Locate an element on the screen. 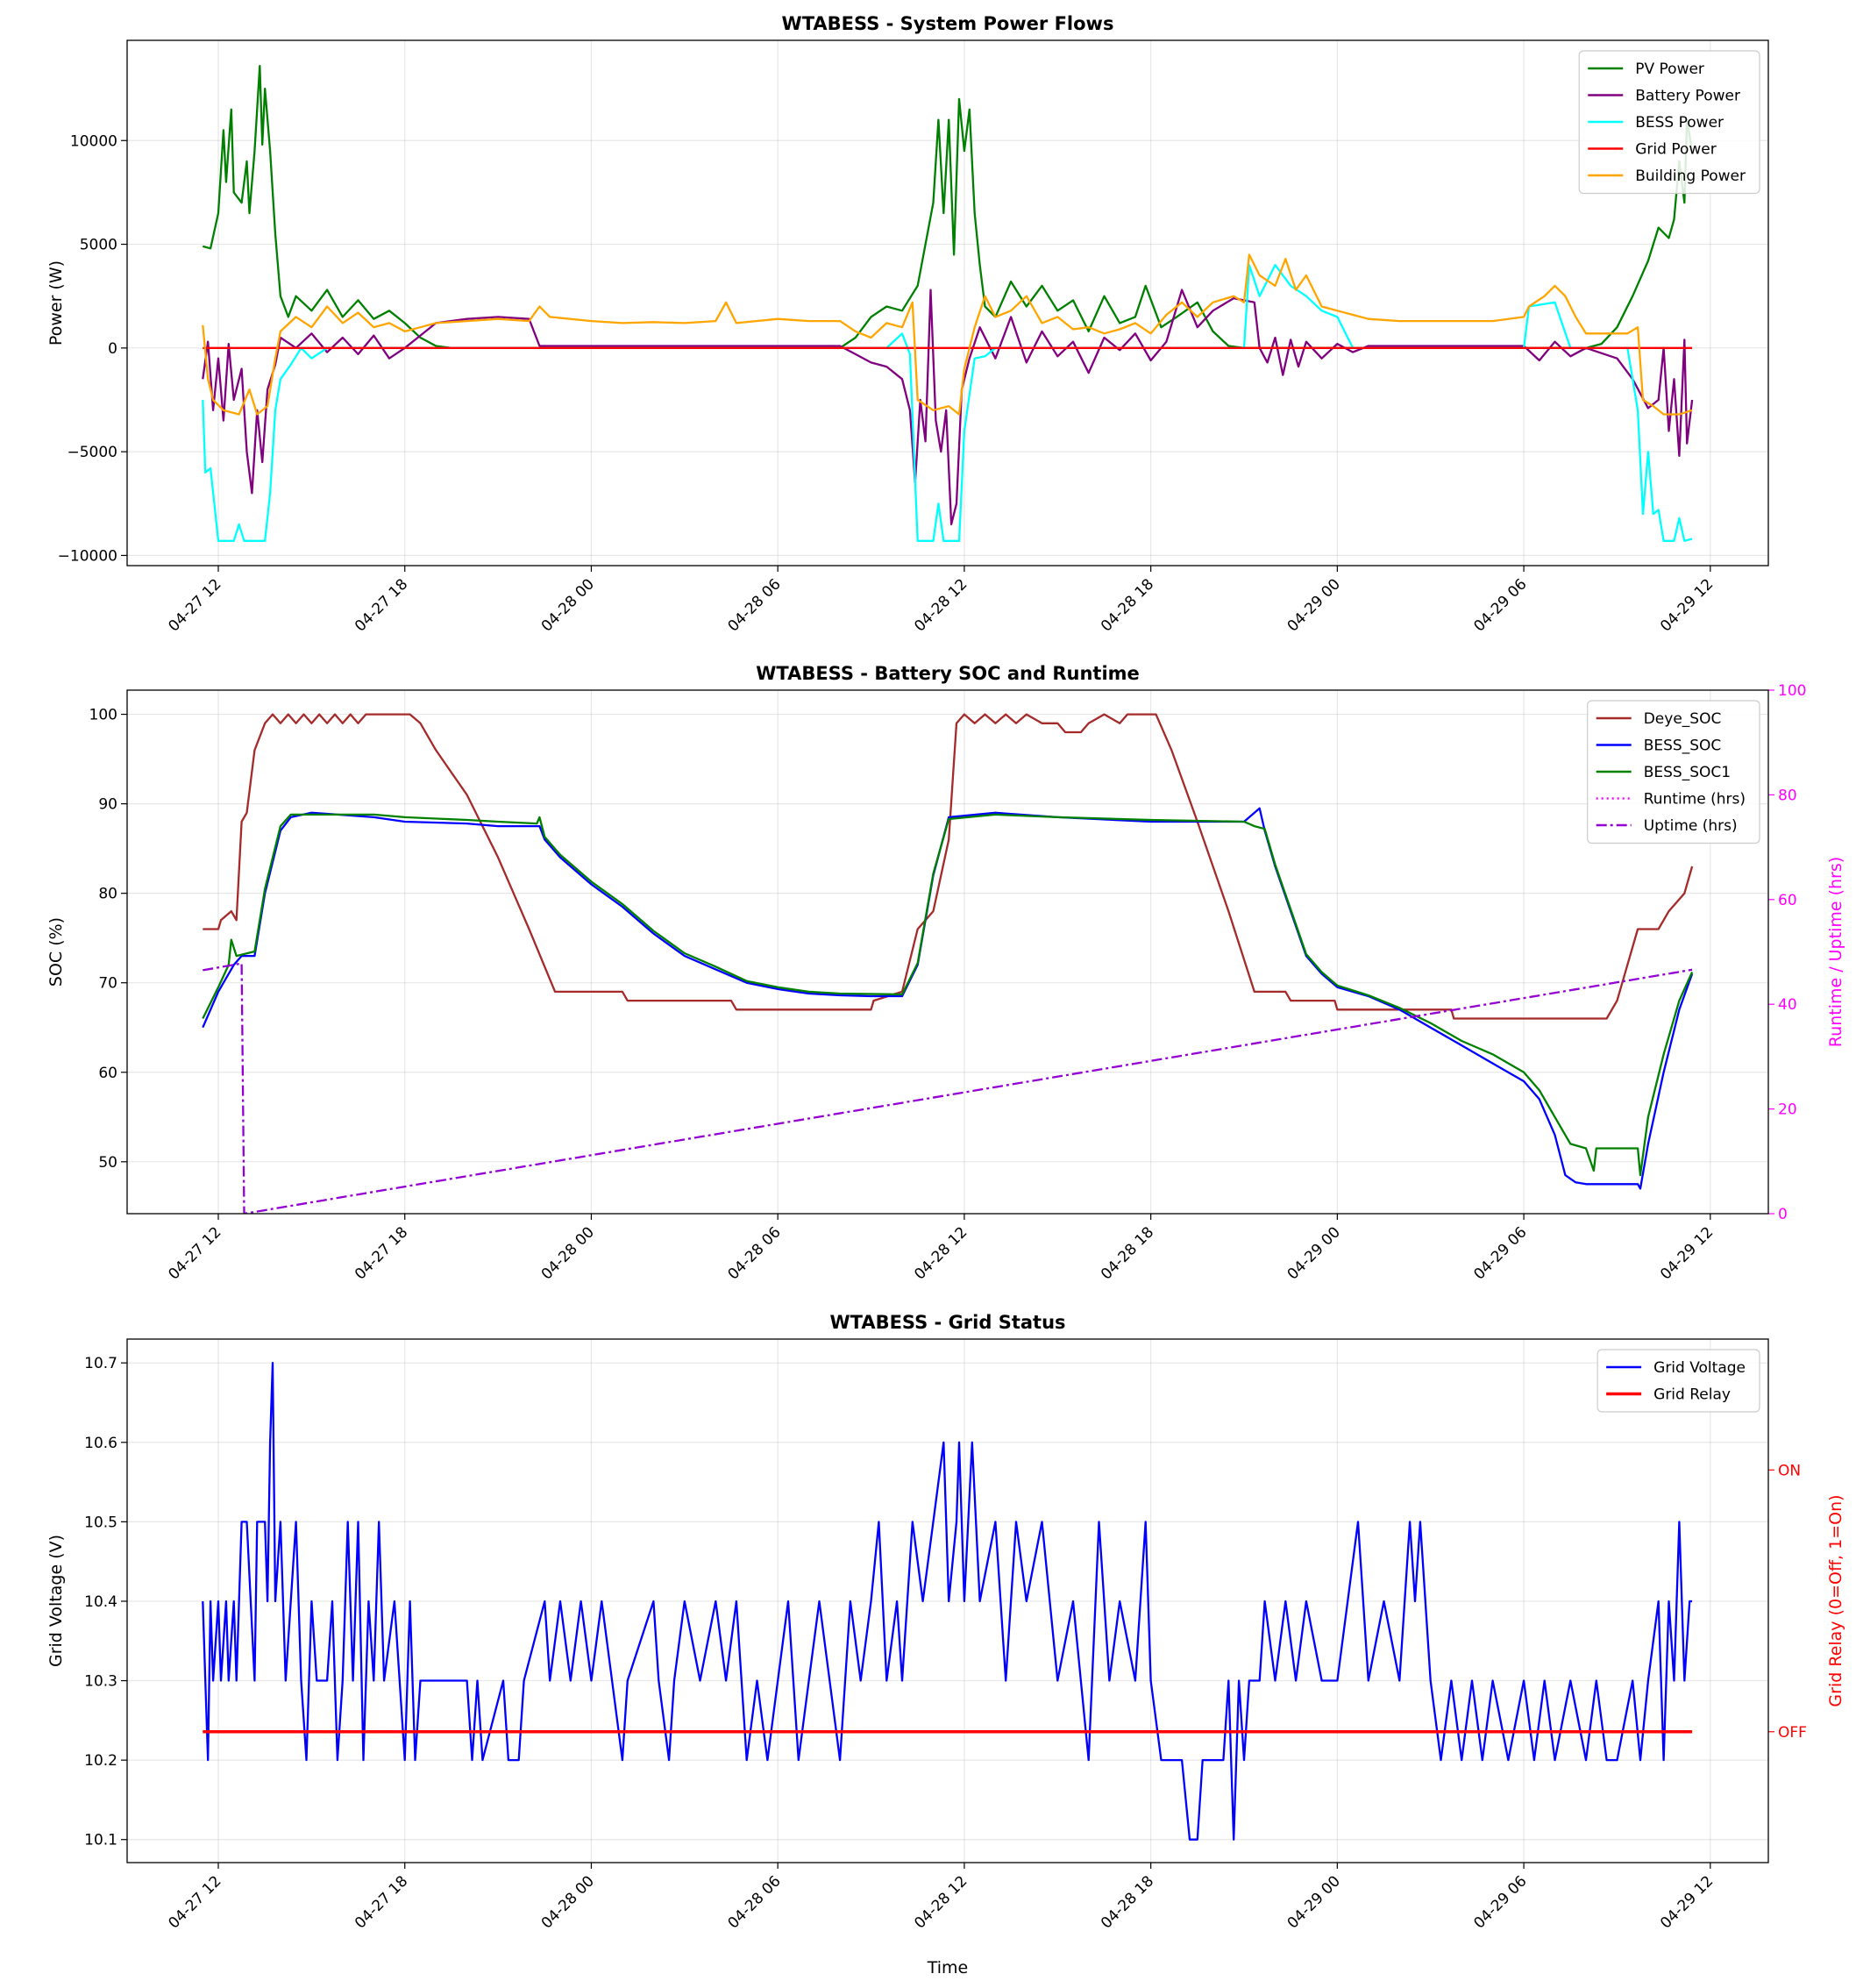 Image resolution: width=1856 pixels, height=1988 pixels. y-axis-label: Power (W) is located at coordinates (56, 303).